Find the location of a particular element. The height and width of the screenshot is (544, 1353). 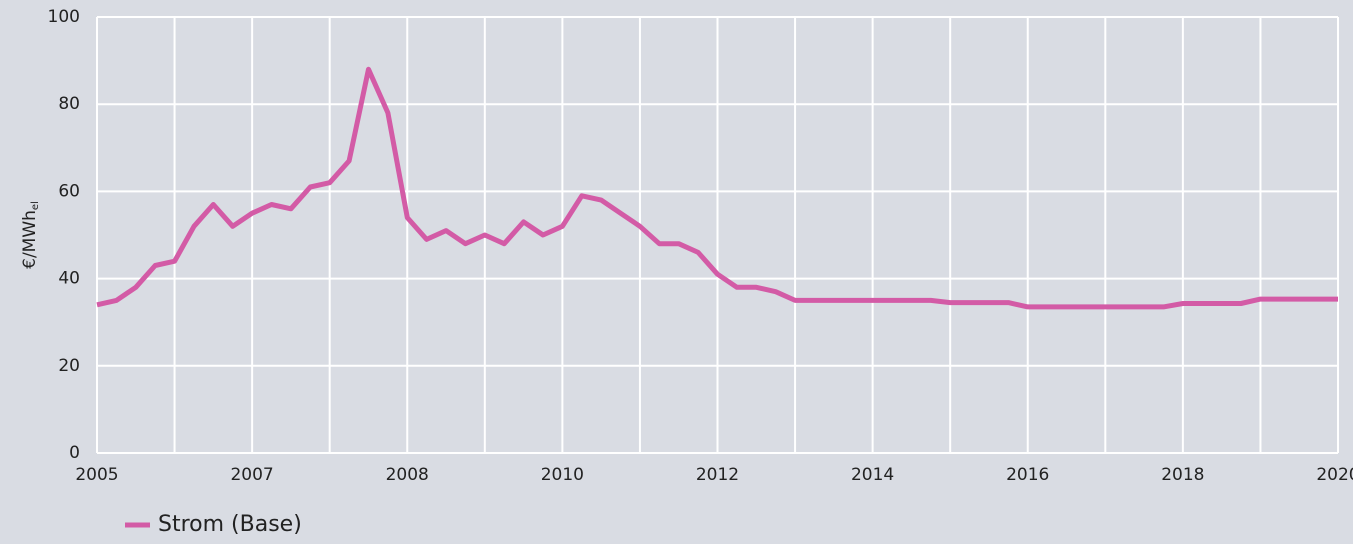

x-tick-label: 2016 is located at coordinates (1027, 475).